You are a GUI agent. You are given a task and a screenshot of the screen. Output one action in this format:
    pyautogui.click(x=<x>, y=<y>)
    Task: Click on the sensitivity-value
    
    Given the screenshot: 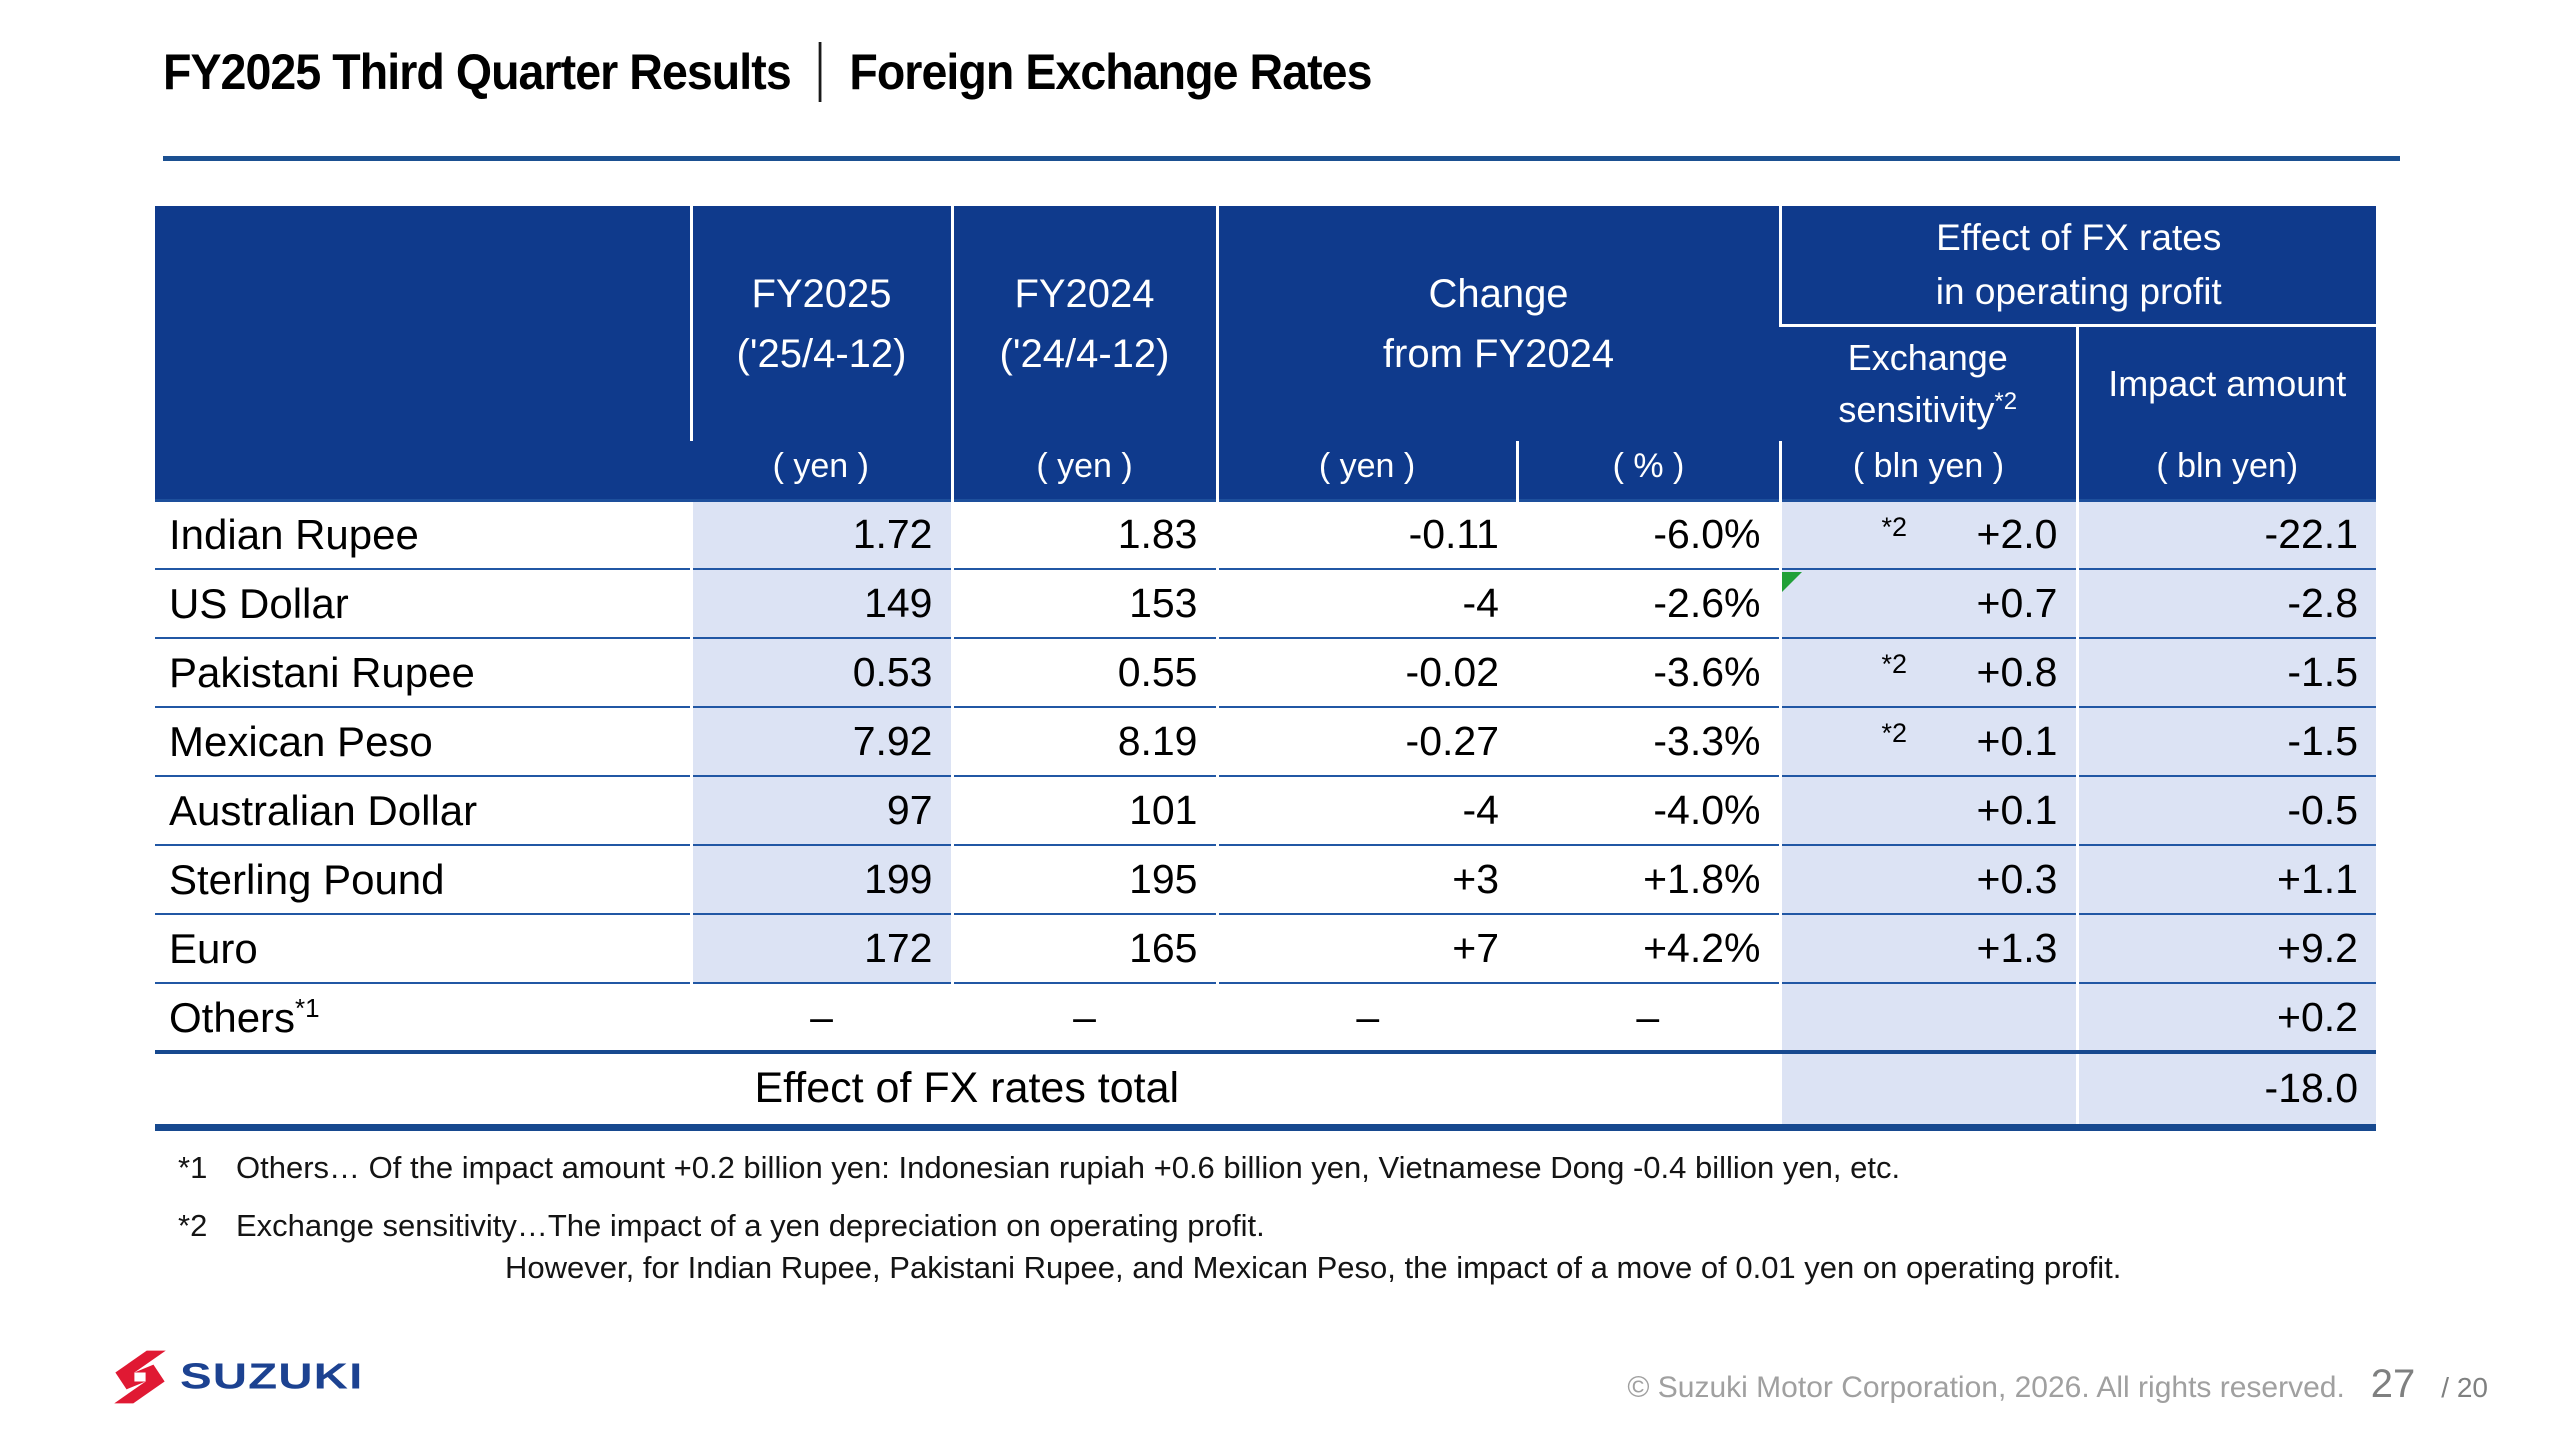 What is the action you would take?
    pyautogui.click(x=1927, y=1017)
    